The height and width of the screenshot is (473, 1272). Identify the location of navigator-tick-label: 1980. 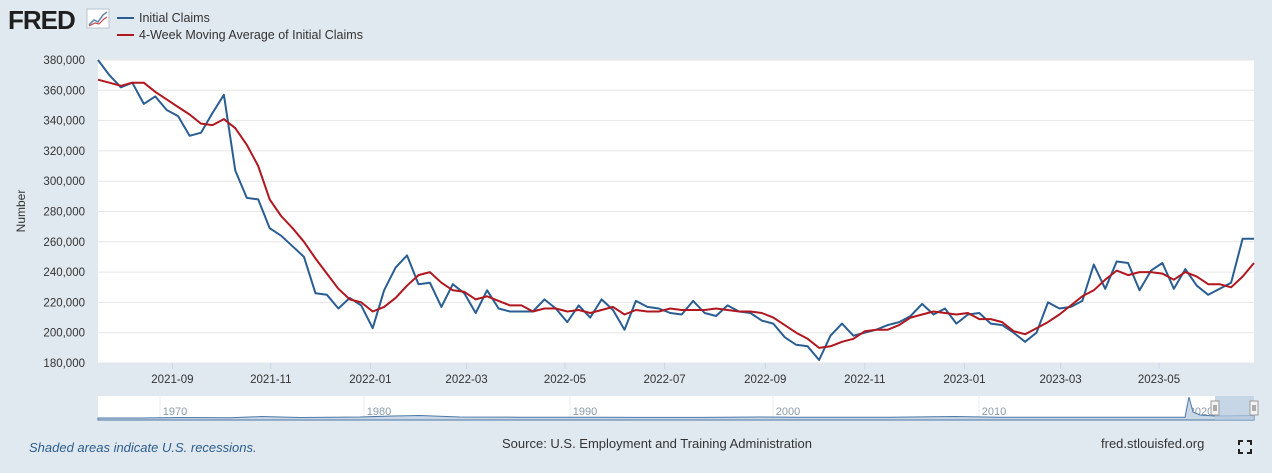
(379, 412).